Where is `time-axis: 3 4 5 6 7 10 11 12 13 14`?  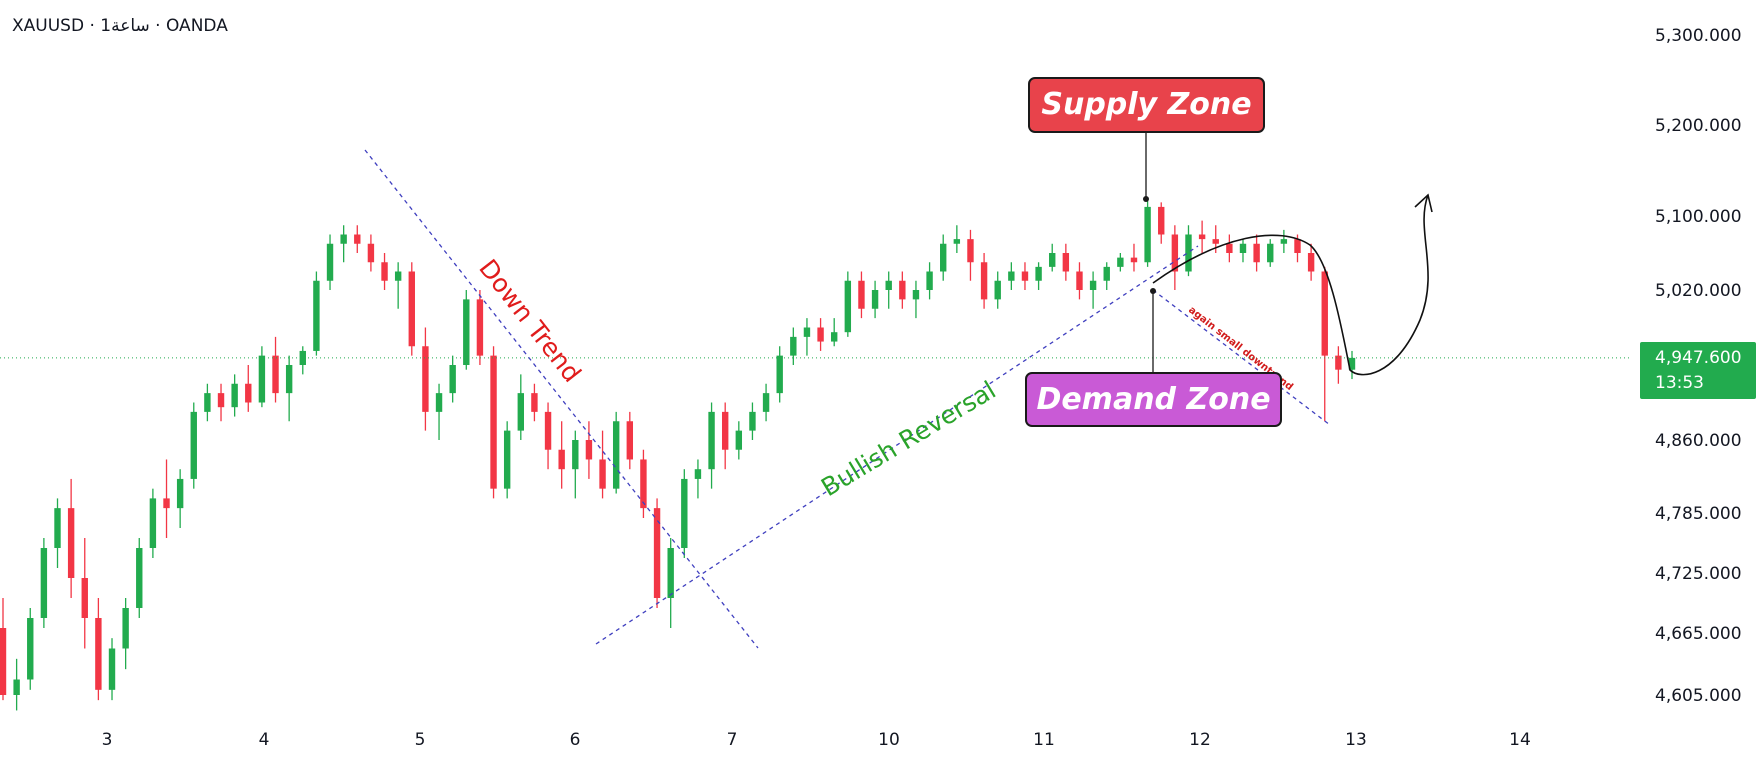
time-axis: 3 4 5 6 7 10 11 12 13 14 is located at coordinates (816, 740).